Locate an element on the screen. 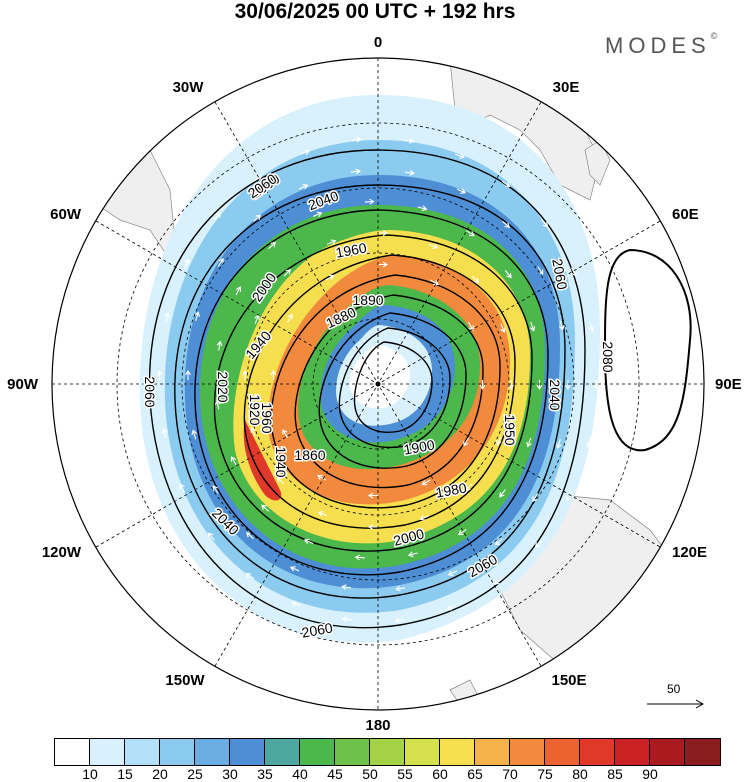 Image resolution: width=750 pixels, height=782 pixels. contour-1940 is located at coordinates (389, 391).